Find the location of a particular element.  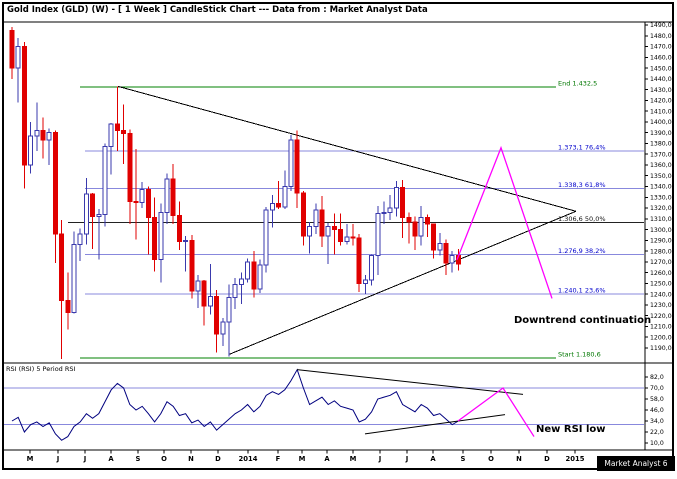

svg-text: 1350,0 is located at coordinates (661, 176).